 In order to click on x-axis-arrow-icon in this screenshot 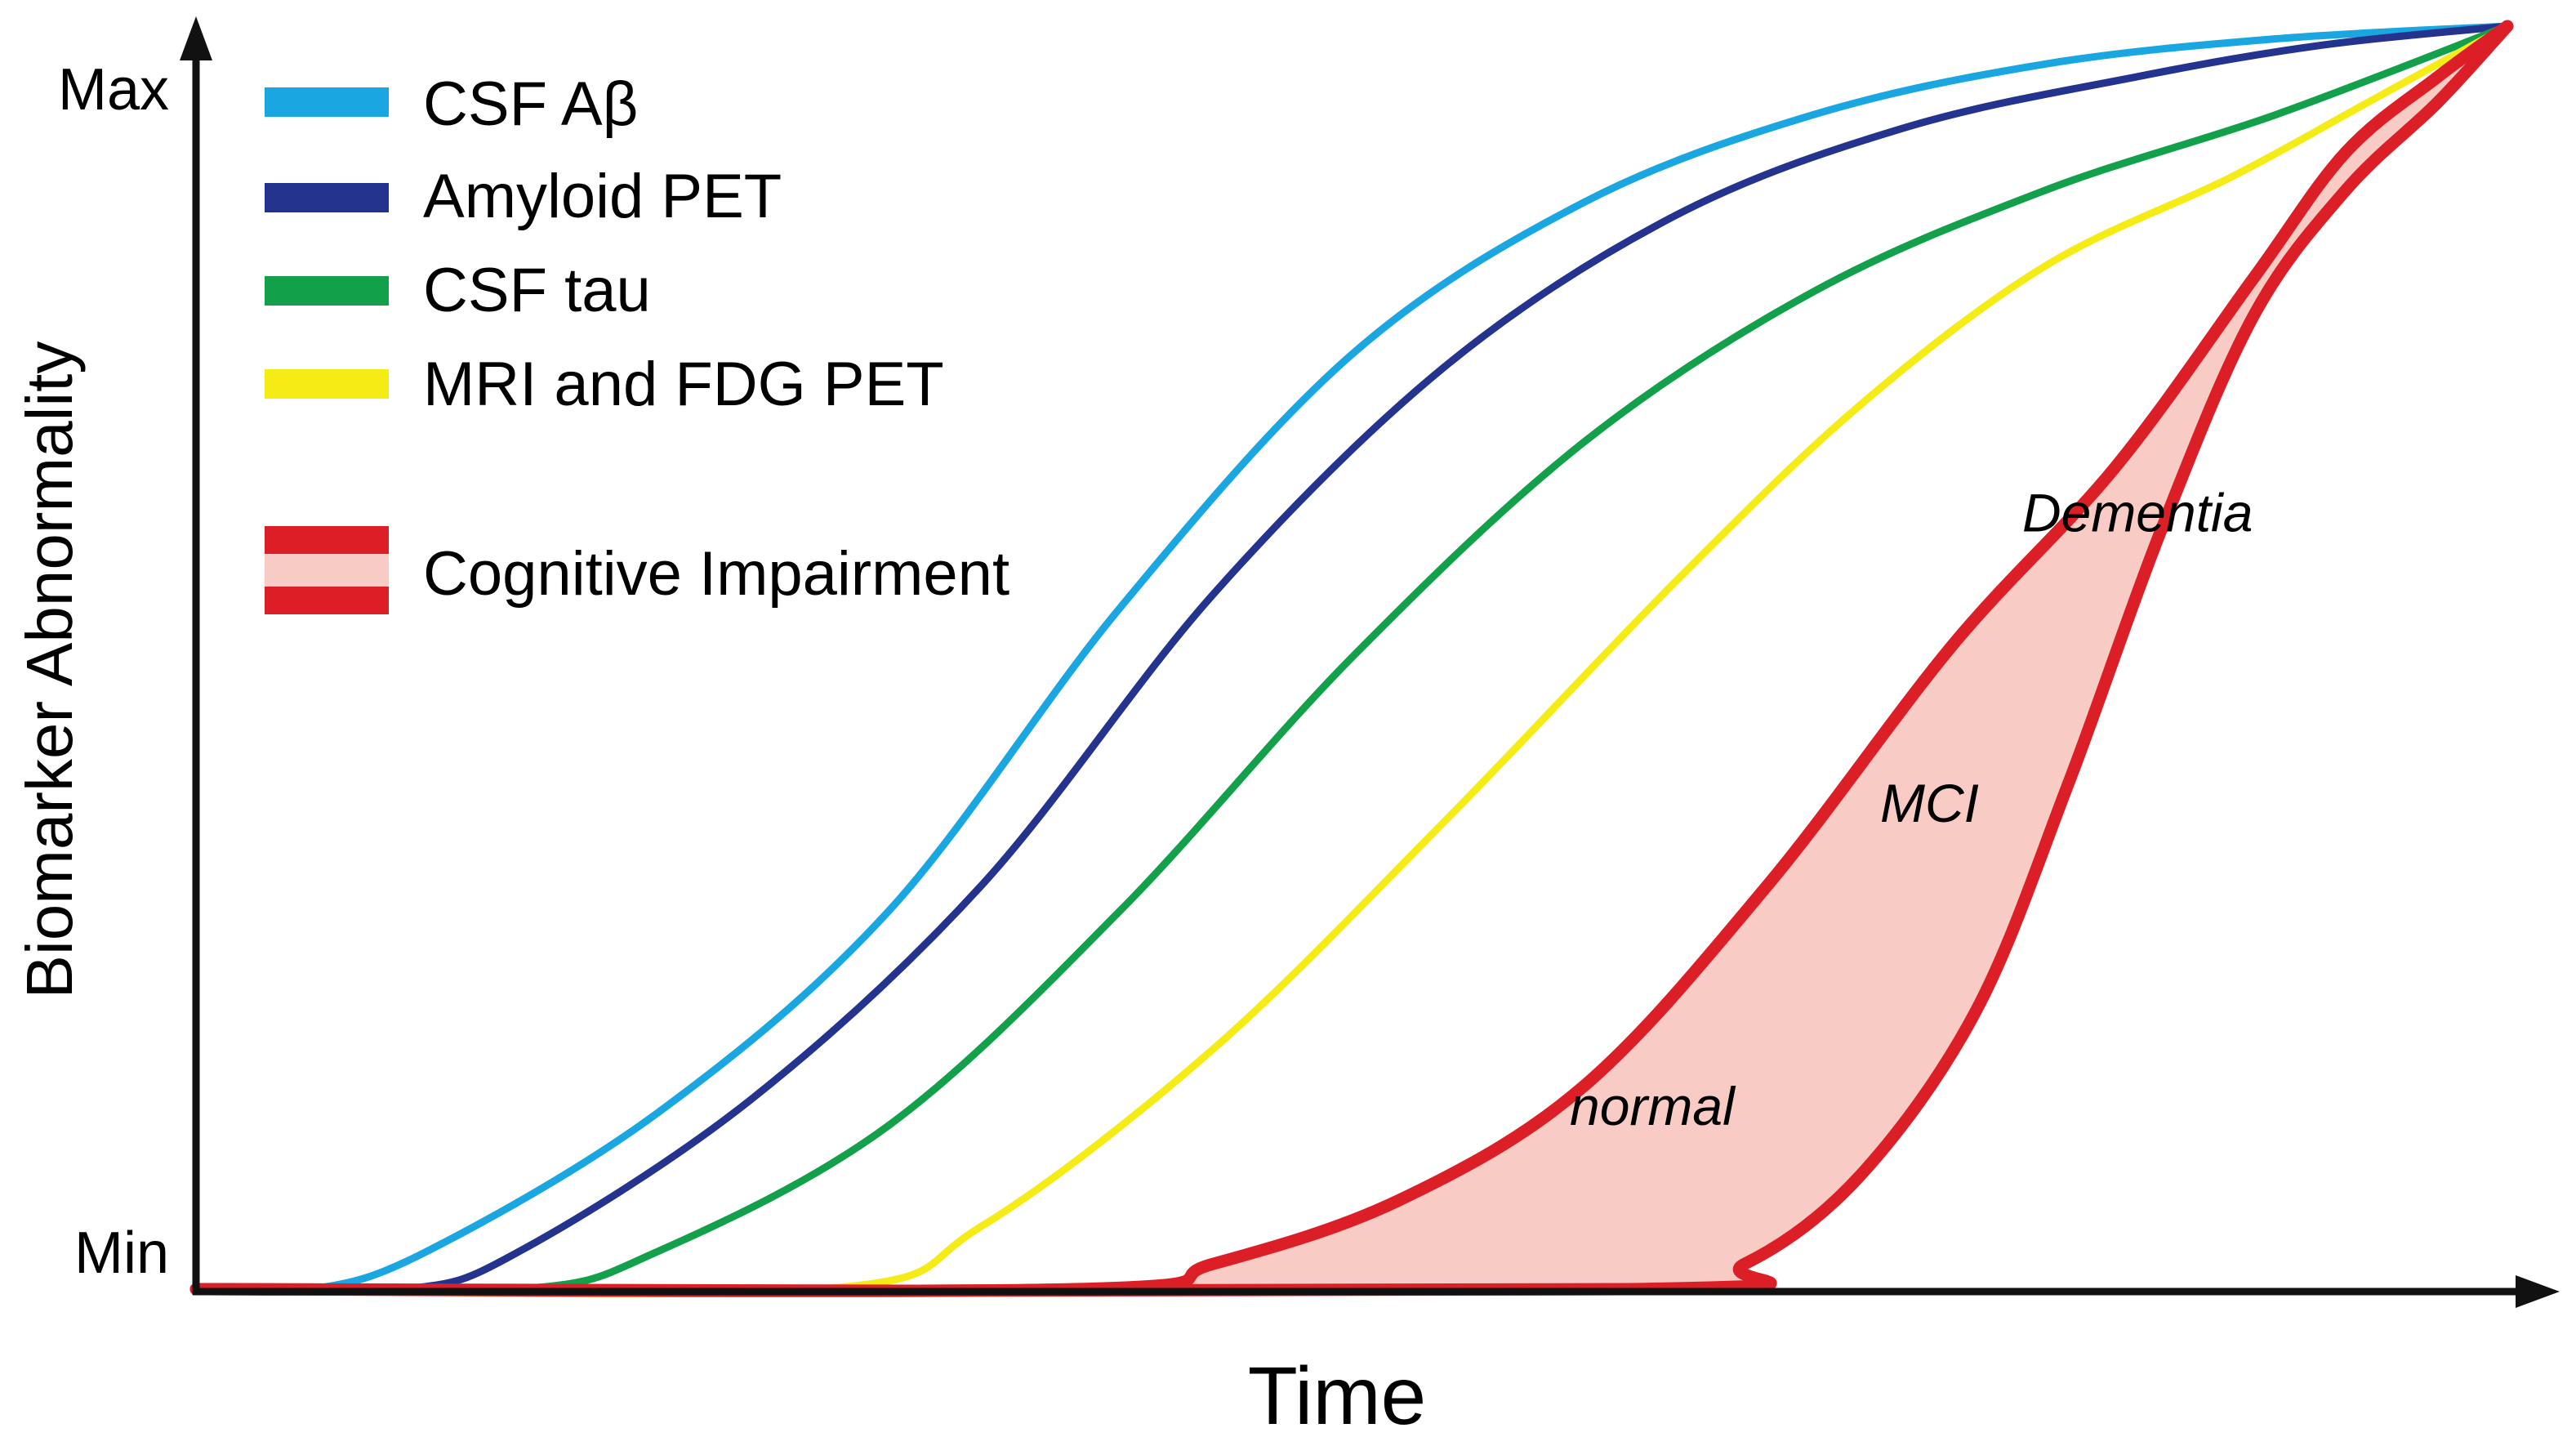, I will do `click(2538, 1291)`.